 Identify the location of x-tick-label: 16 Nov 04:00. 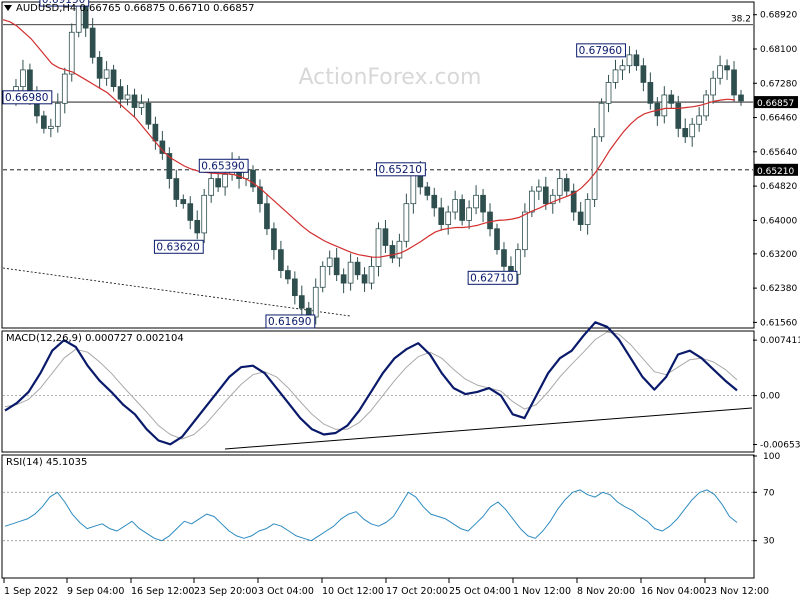
(673, 591).